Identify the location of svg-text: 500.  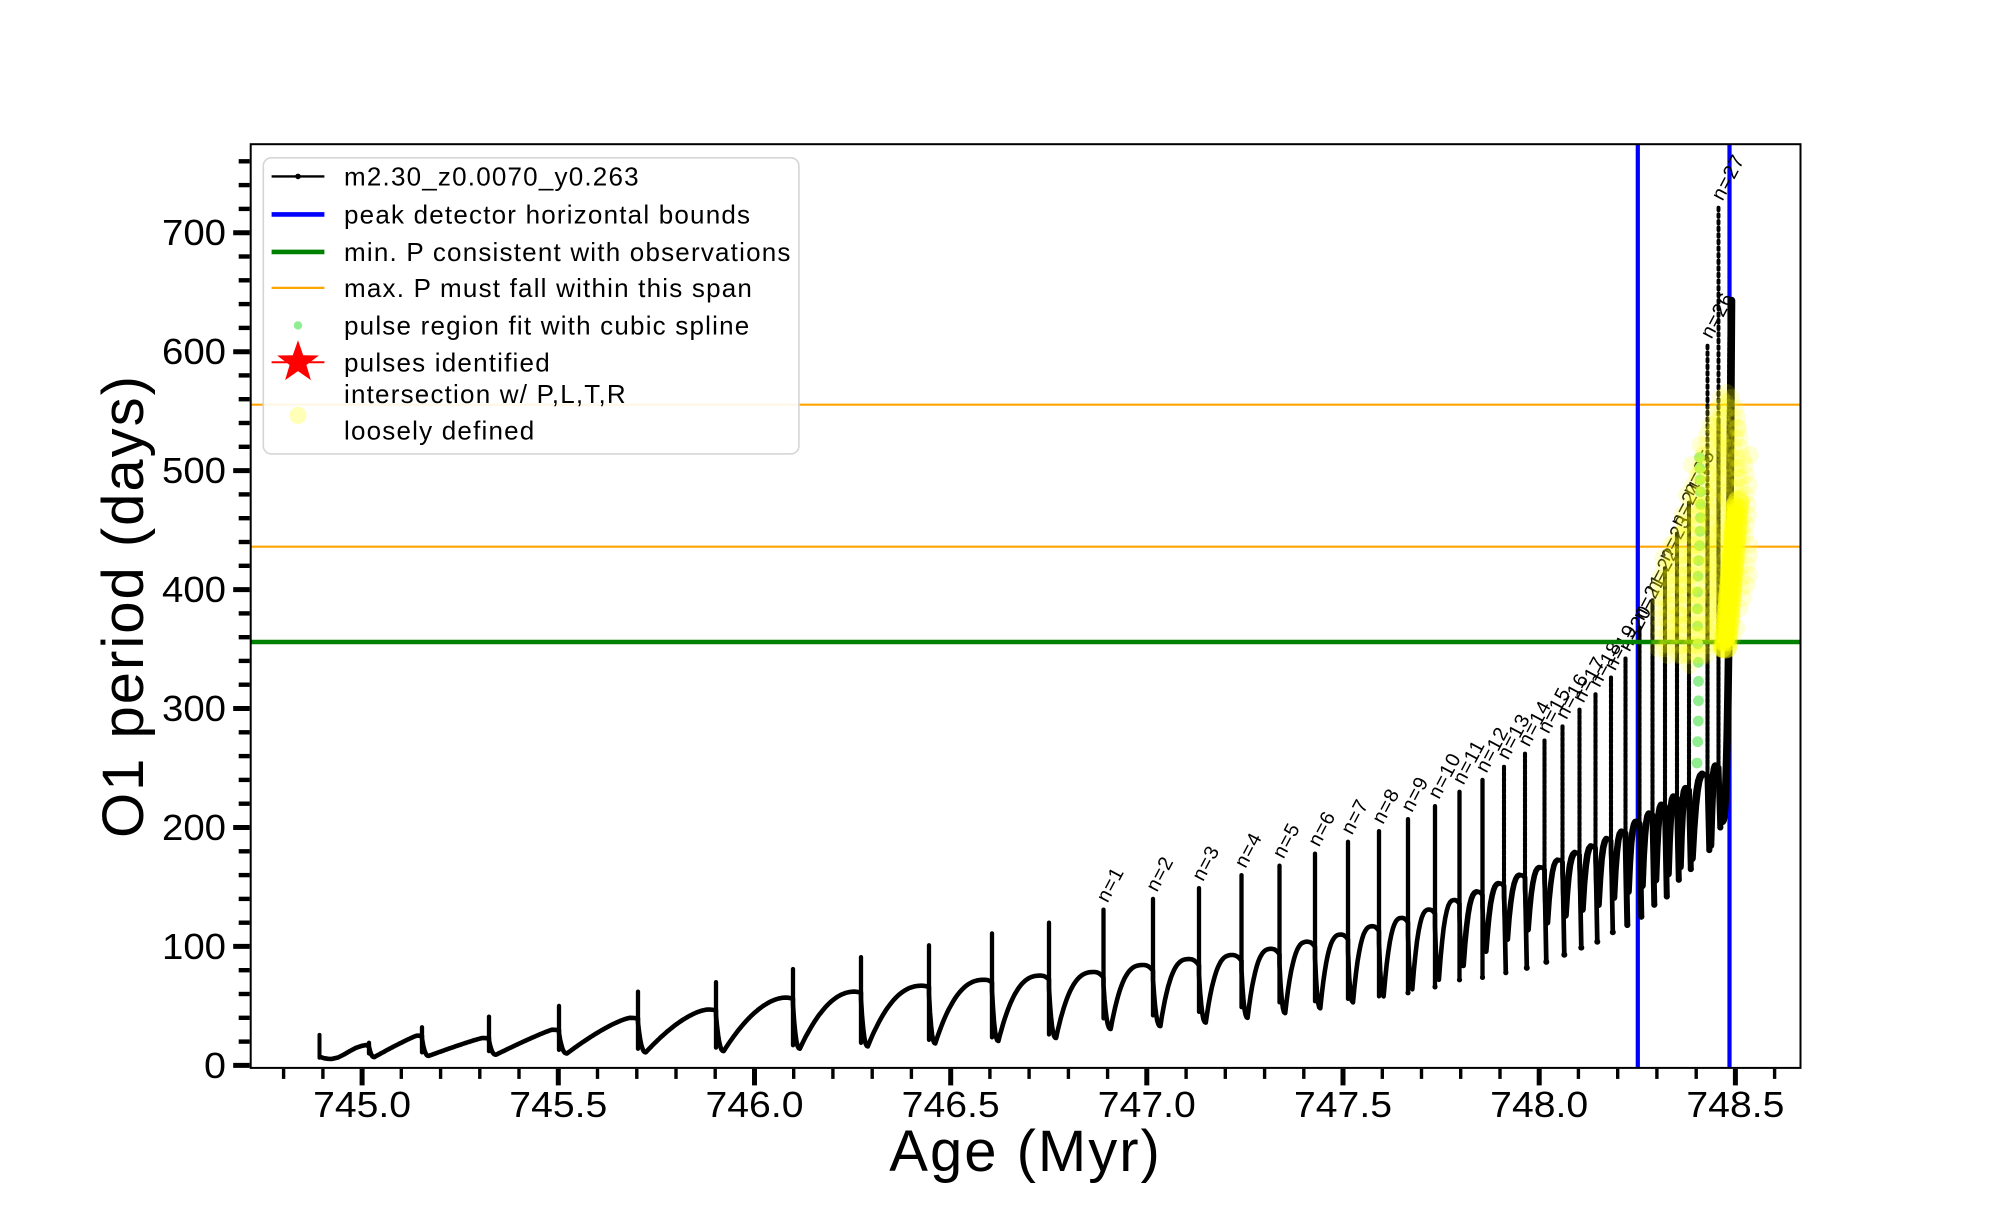
(194, 470).